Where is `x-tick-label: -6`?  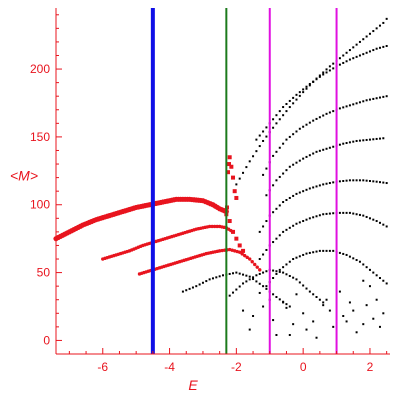
x-tick-label: -6 is located at coordinates (102, 367).